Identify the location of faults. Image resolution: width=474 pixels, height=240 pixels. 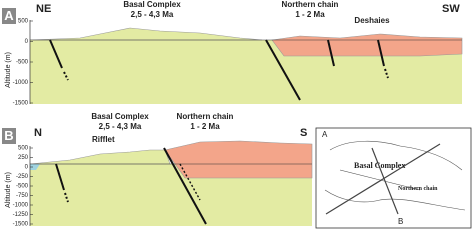
(131, 186).